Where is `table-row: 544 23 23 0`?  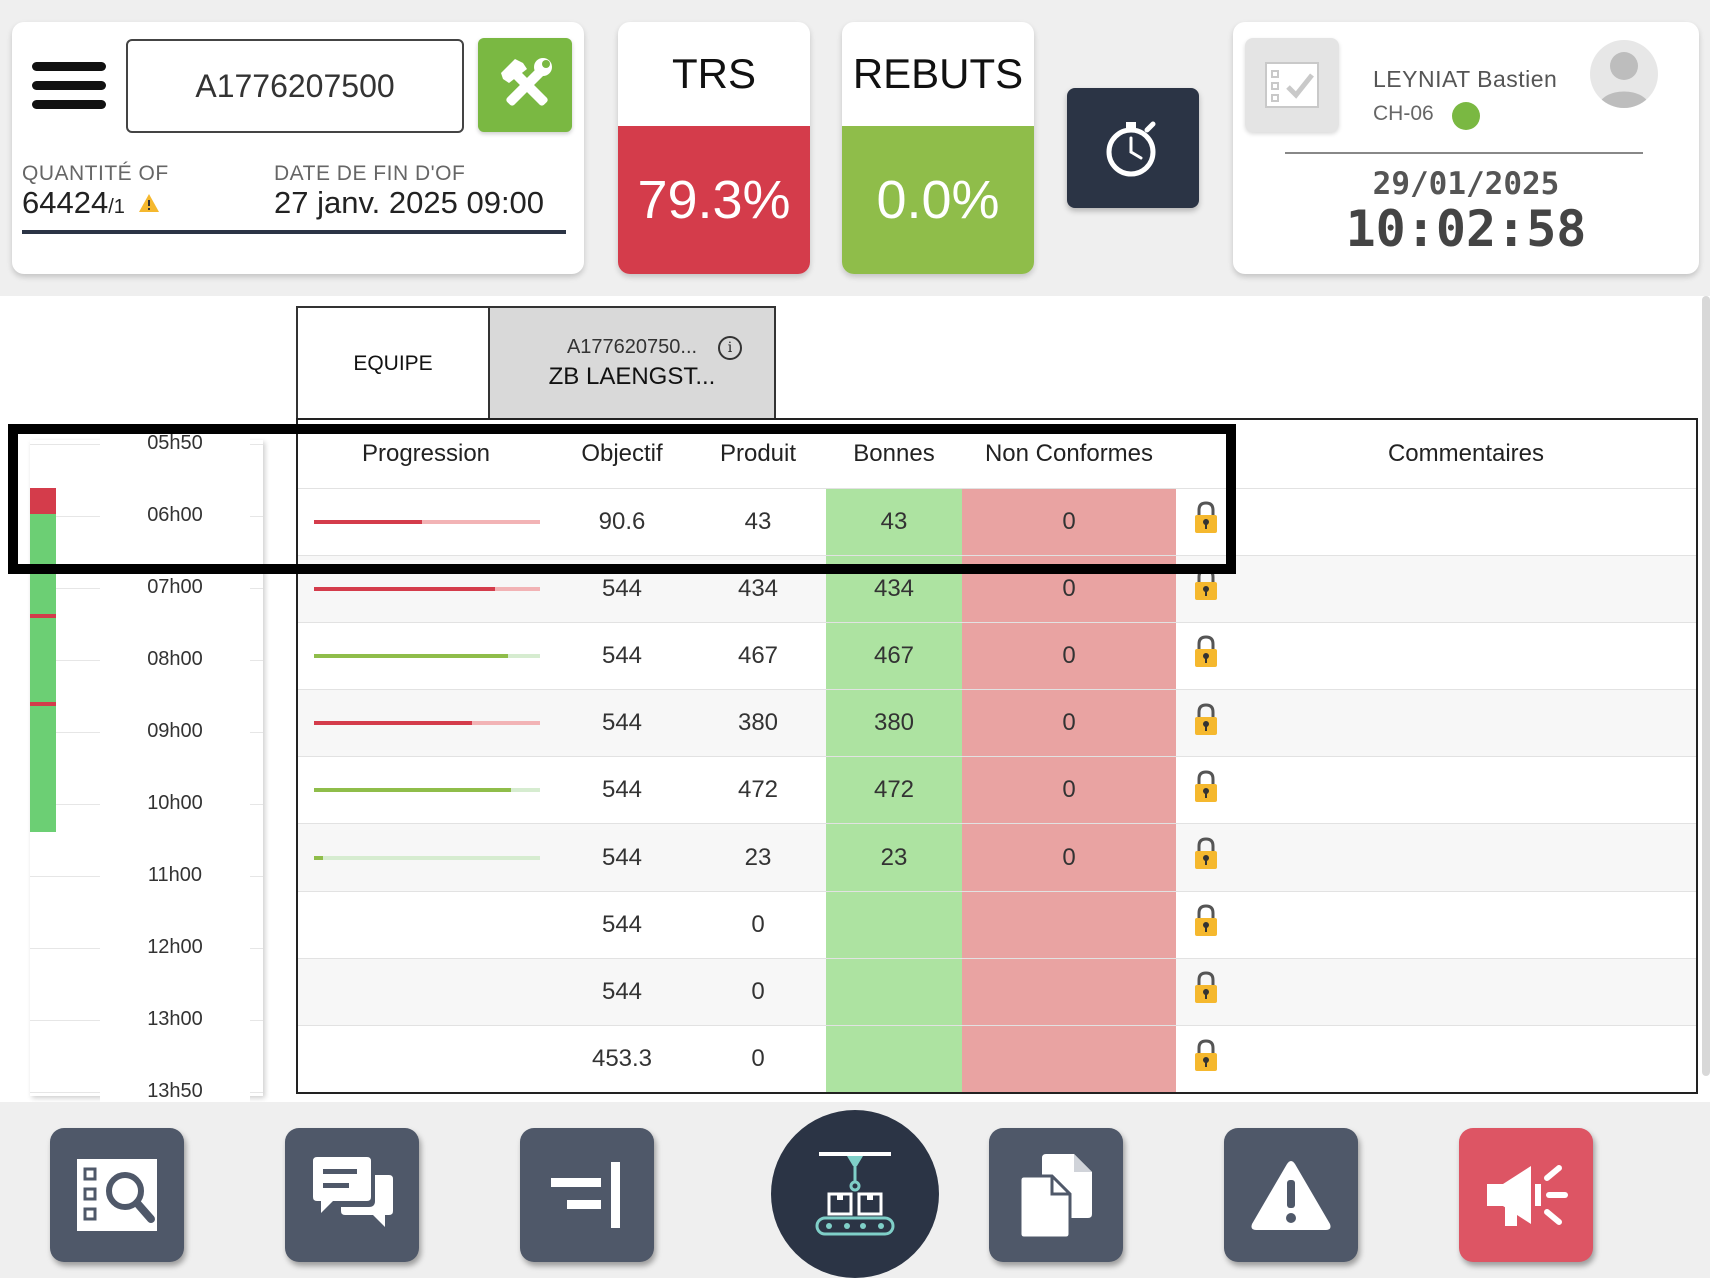
table-row: 544 23 23 0 is located at coordinates (997, 857).